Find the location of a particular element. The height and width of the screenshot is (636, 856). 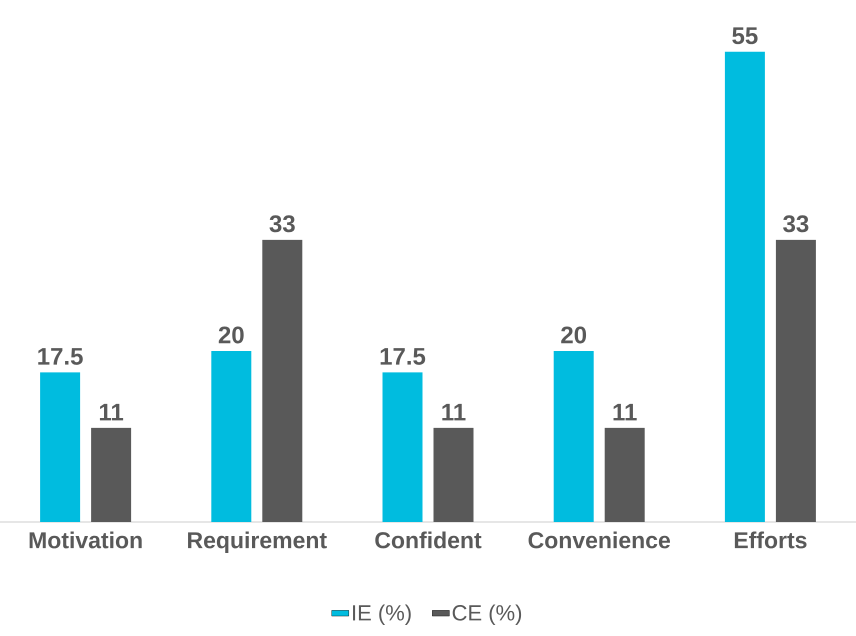

data-label: 55 is located at coordinates (745, 35).